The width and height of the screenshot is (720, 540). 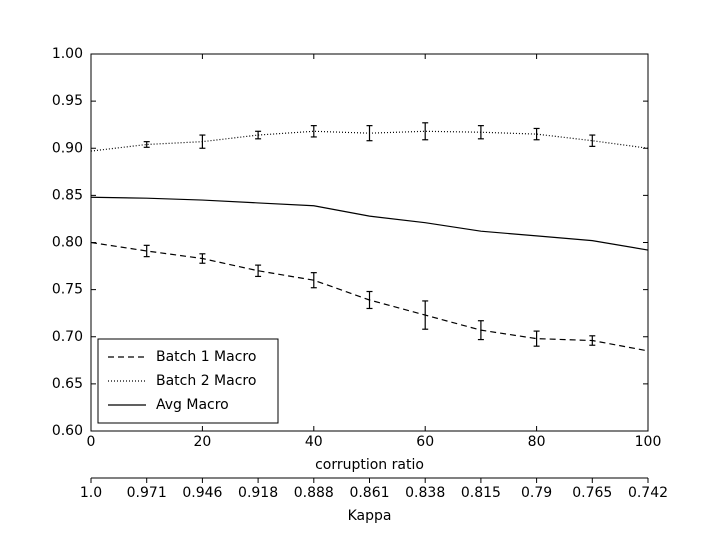 I want to click on x2-tick-label: 0.888, so click(x=314, y=493).